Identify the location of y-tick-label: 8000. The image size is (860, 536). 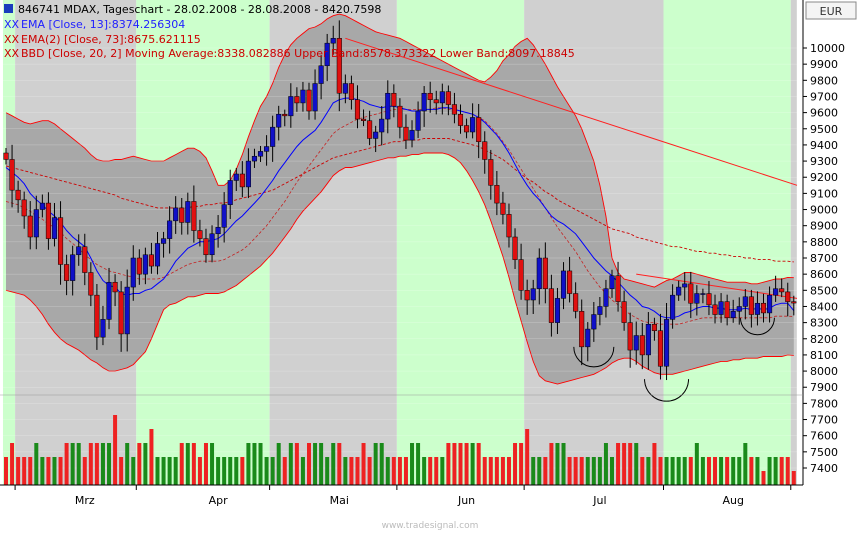
(824, 371).